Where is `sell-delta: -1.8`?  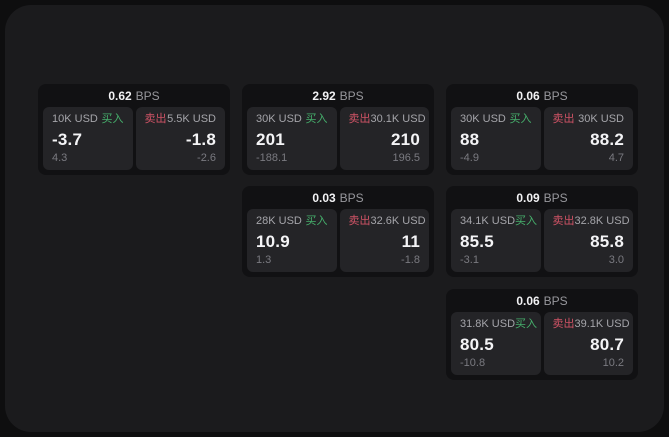
sell-delta: -1.8 is located at coordinates (410, 260).